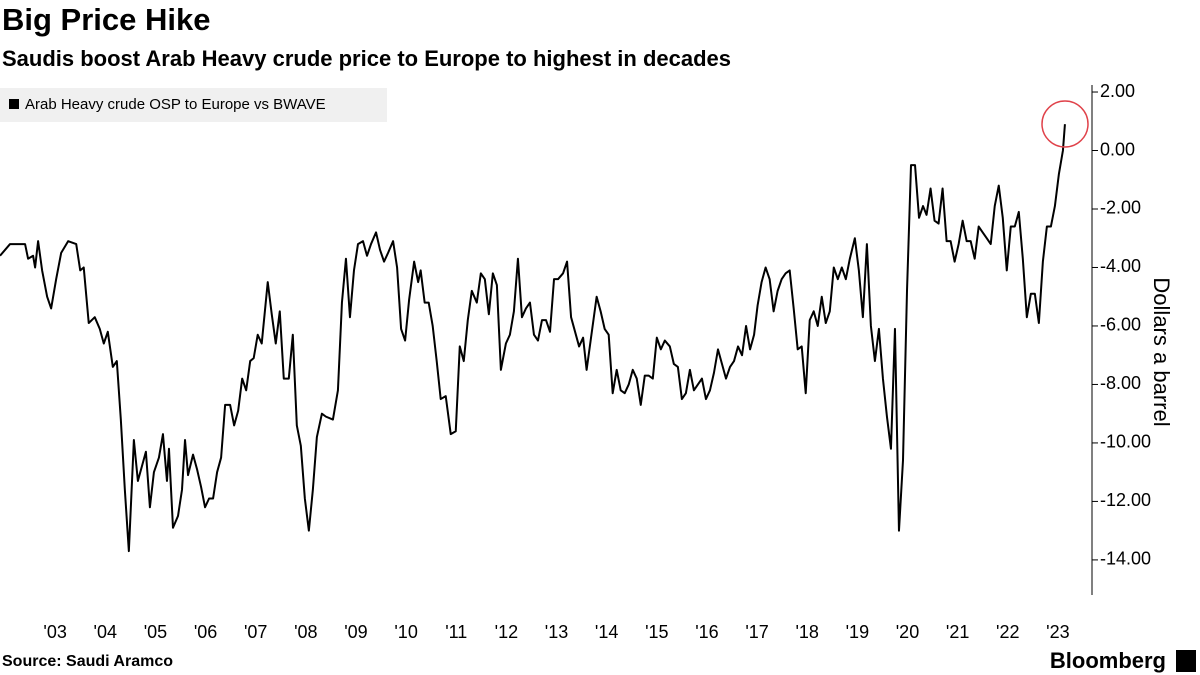  I want to click on x-tick-label: '16, so click(706, 632).